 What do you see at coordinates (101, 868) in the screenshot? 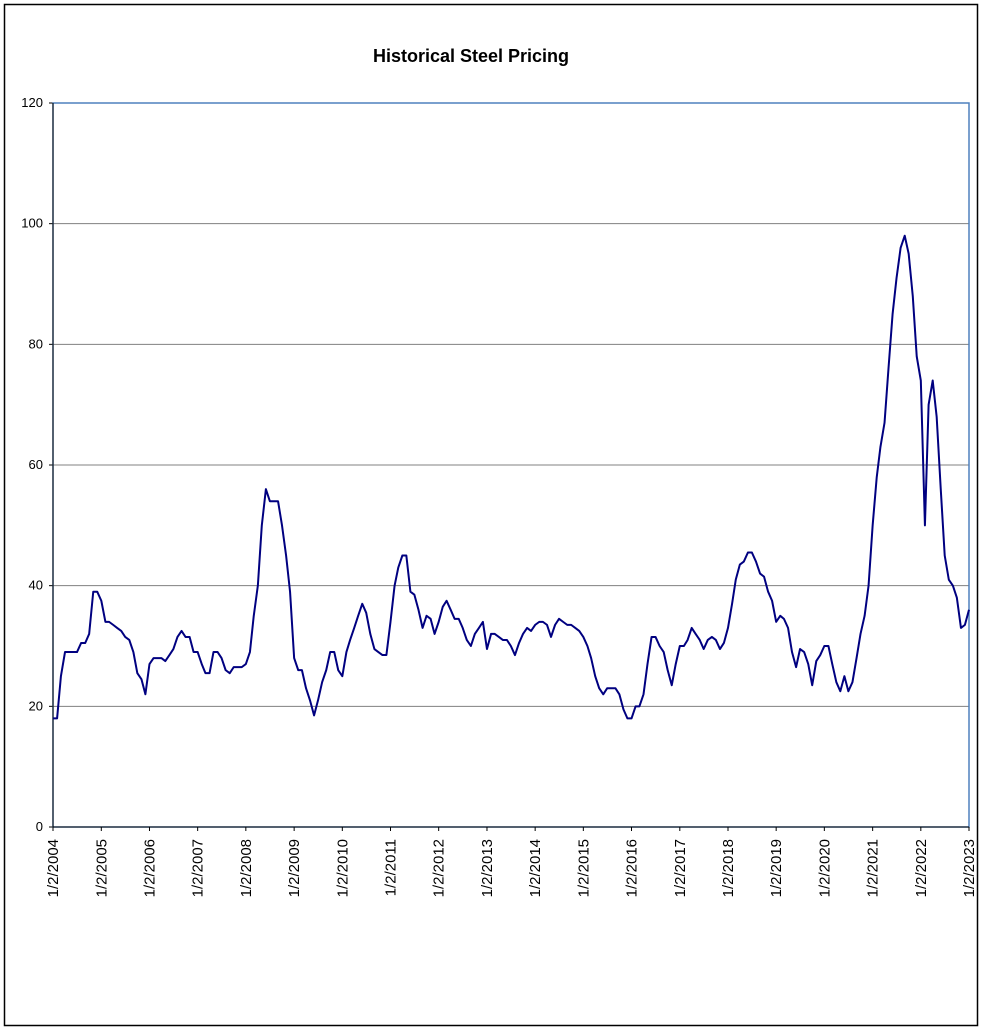
I see `x-tick-label: 1/2/2005` at bounding box center [101, 868].